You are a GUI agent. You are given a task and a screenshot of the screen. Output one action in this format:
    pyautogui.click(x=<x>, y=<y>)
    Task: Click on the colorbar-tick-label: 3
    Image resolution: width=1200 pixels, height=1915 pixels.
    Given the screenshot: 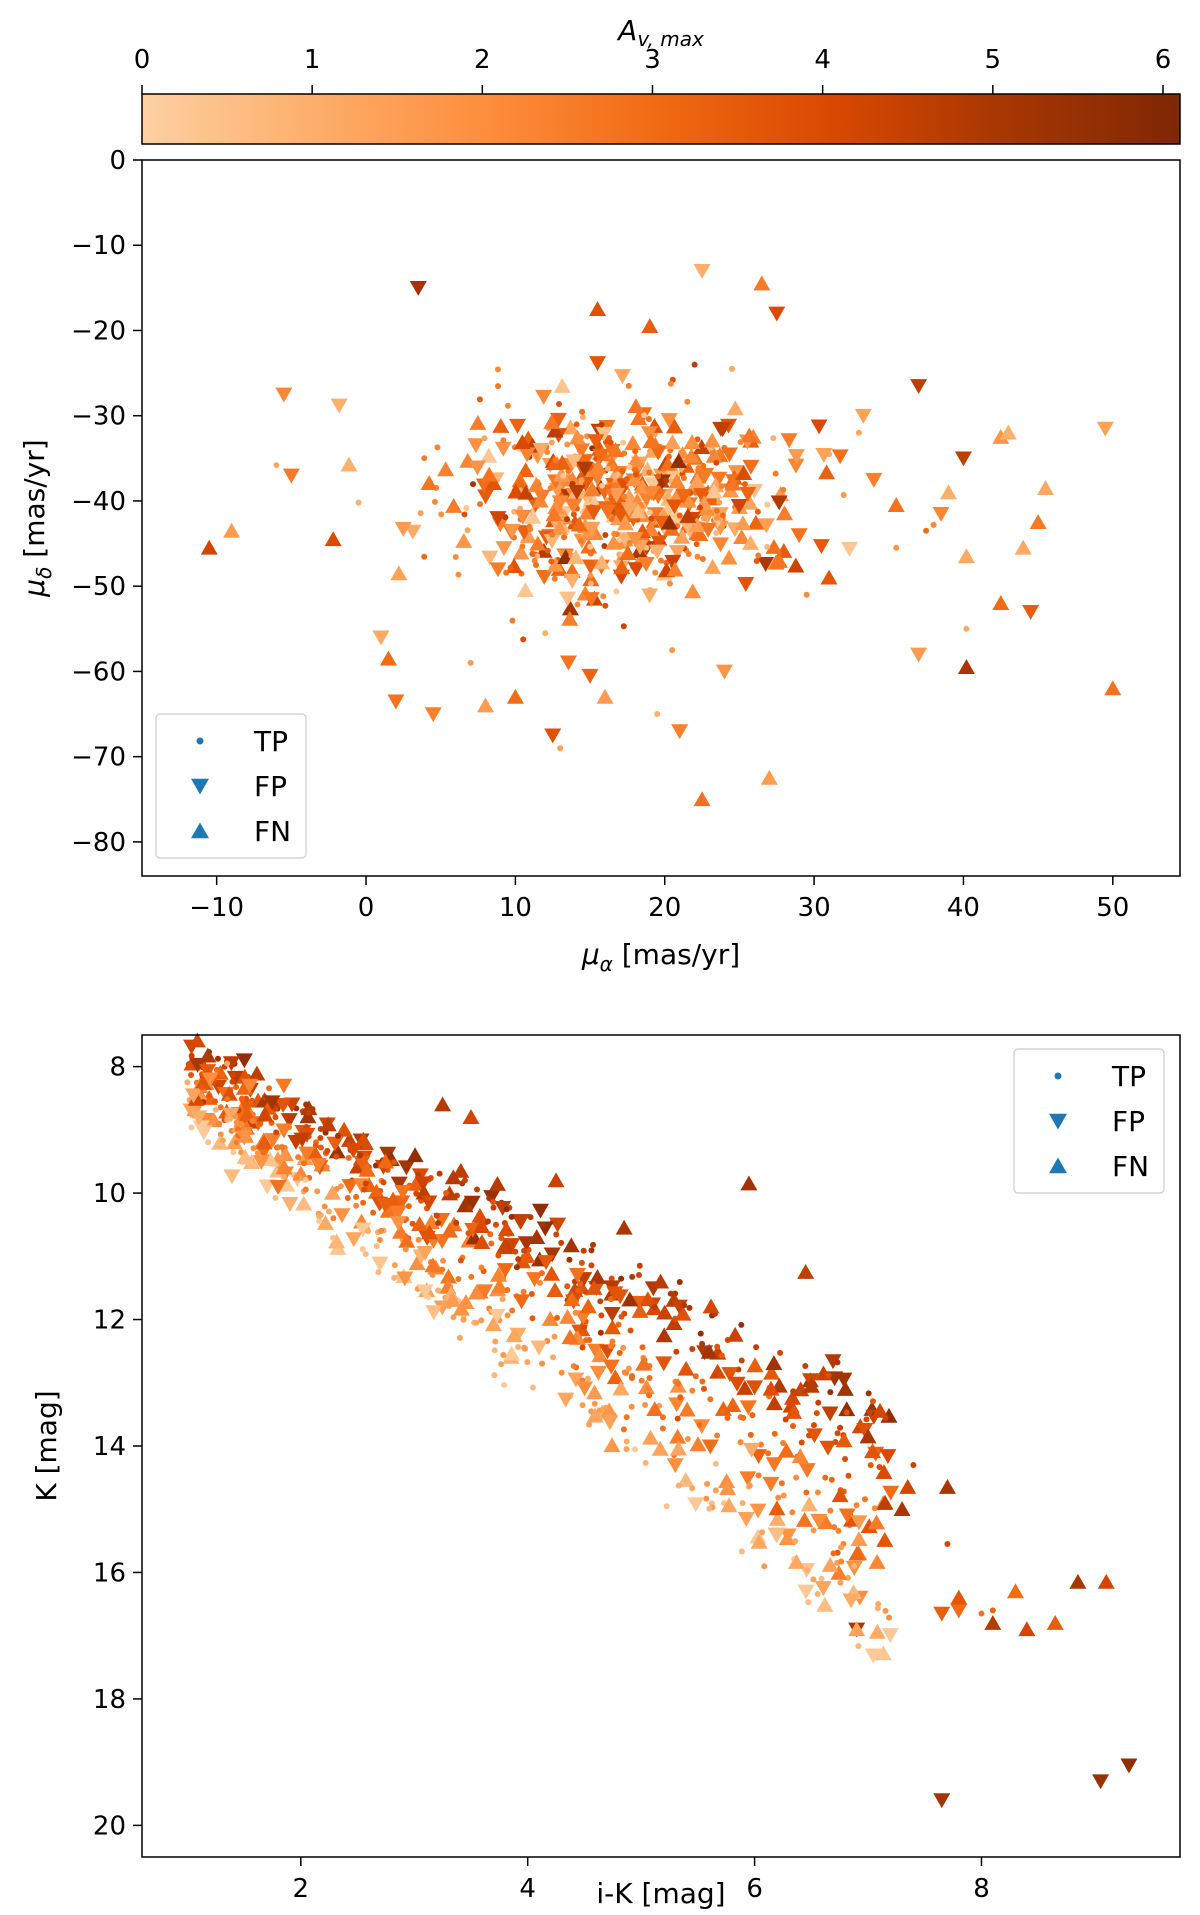 What is the action you would take?
    pyautogui.click(x=652, y=60)
    